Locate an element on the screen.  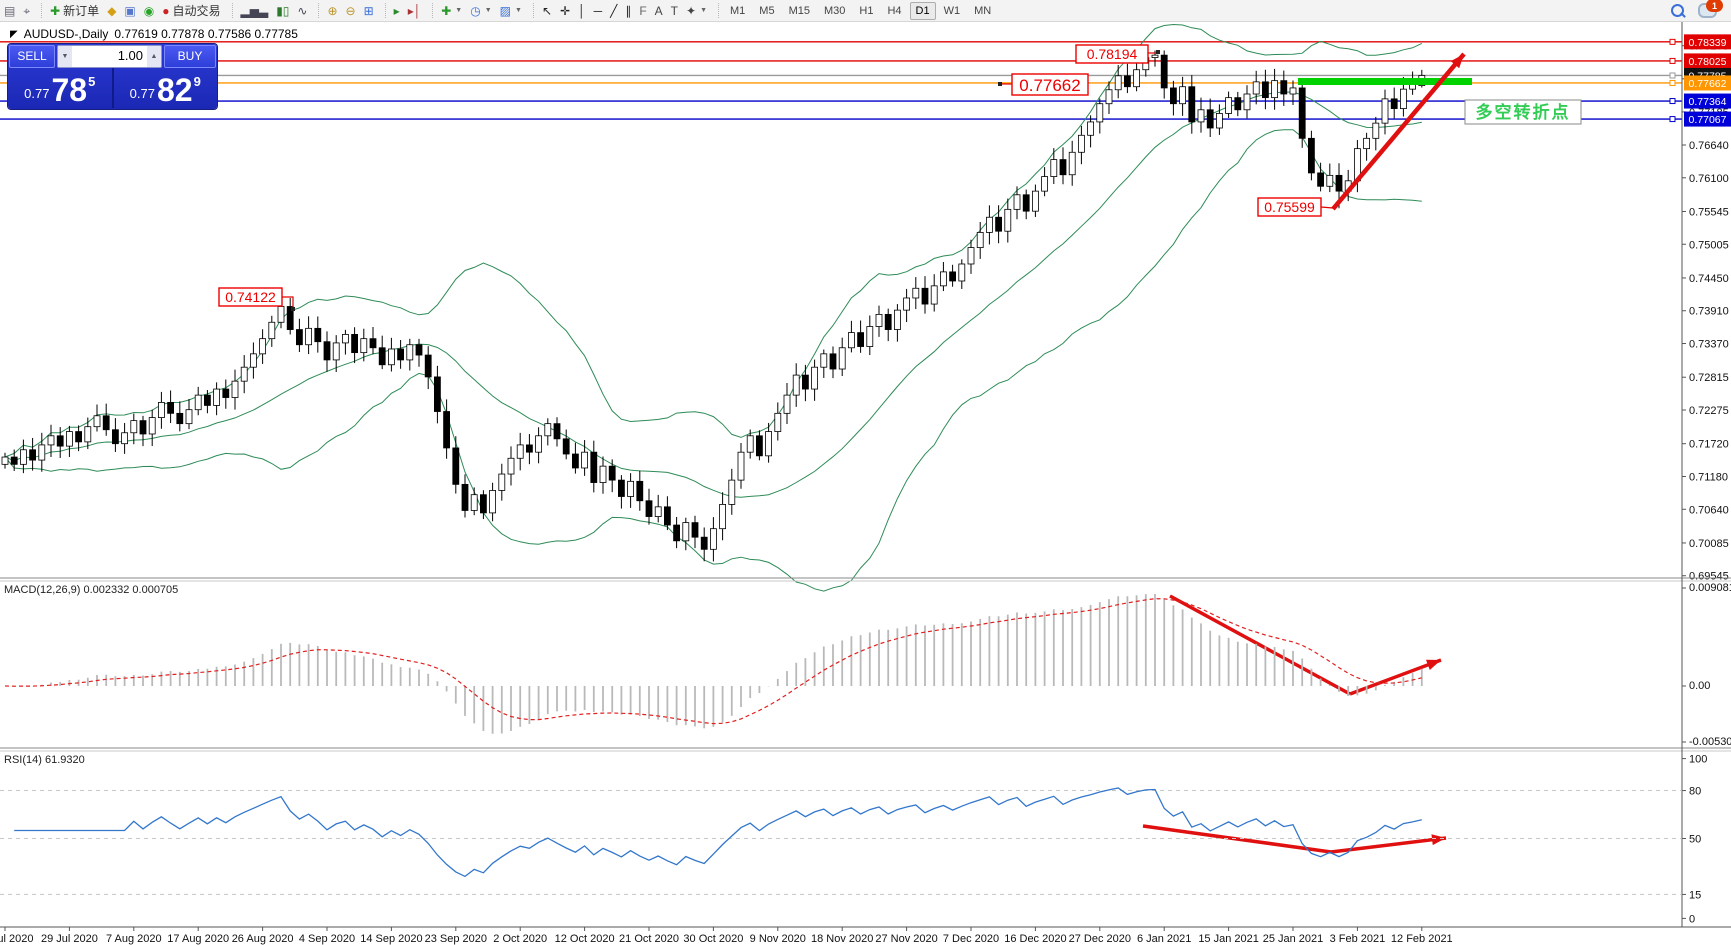
timeframe-button-d1: D1 is located at coordinates (922, 10).